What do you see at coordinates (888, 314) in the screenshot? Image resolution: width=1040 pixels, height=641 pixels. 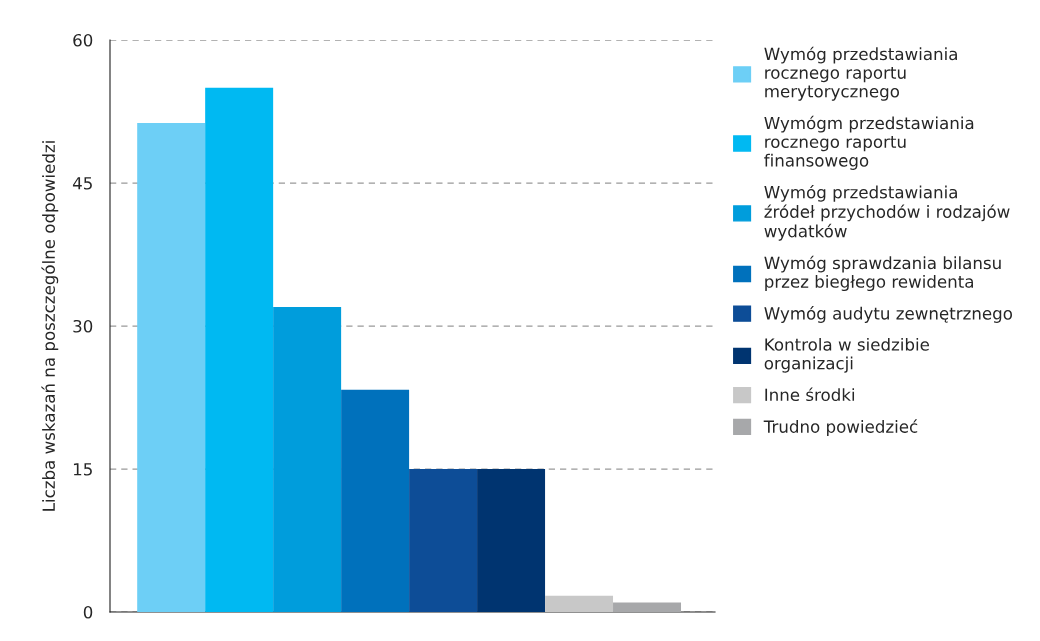 I see `legend-label: Wymóg audytu zewnętrznego` at bounding box center [888, 314].